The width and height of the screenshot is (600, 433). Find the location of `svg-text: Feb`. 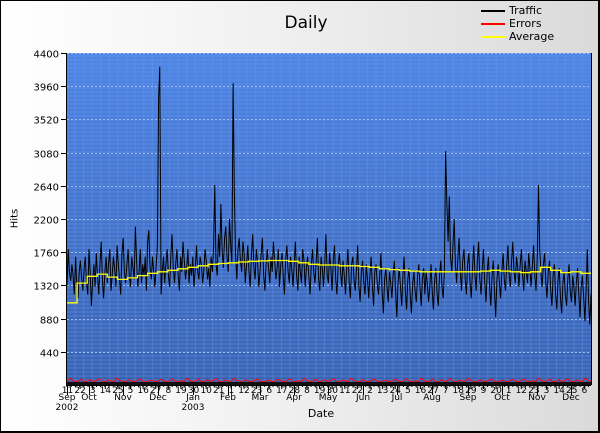

svg-text: Feb is located at coordinates (228, 398).